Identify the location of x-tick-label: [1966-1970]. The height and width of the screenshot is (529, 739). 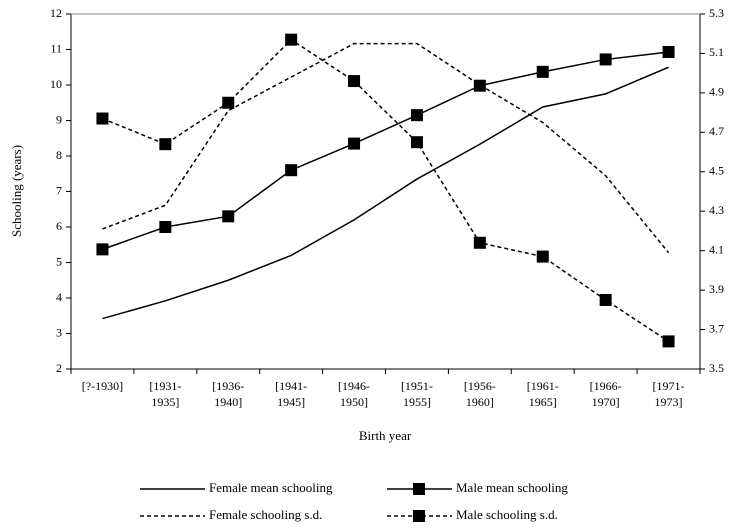
(606, 394).